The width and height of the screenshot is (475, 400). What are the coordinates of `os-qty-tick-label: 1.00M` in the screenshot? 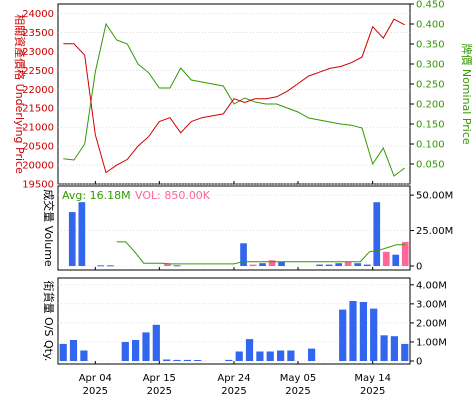 It's located at (431, 342).